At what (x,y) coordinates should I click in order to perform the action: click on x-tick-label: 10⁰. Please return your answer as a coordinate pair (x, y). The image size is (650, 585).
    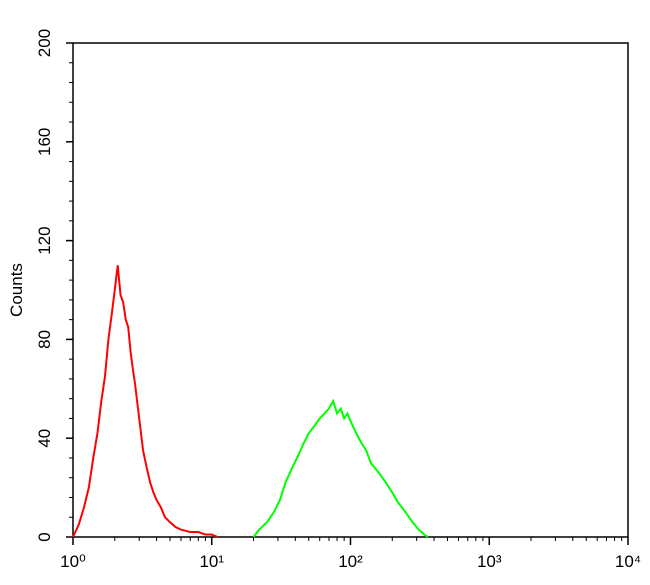
    Looking at the image, I should click on (73, 561).